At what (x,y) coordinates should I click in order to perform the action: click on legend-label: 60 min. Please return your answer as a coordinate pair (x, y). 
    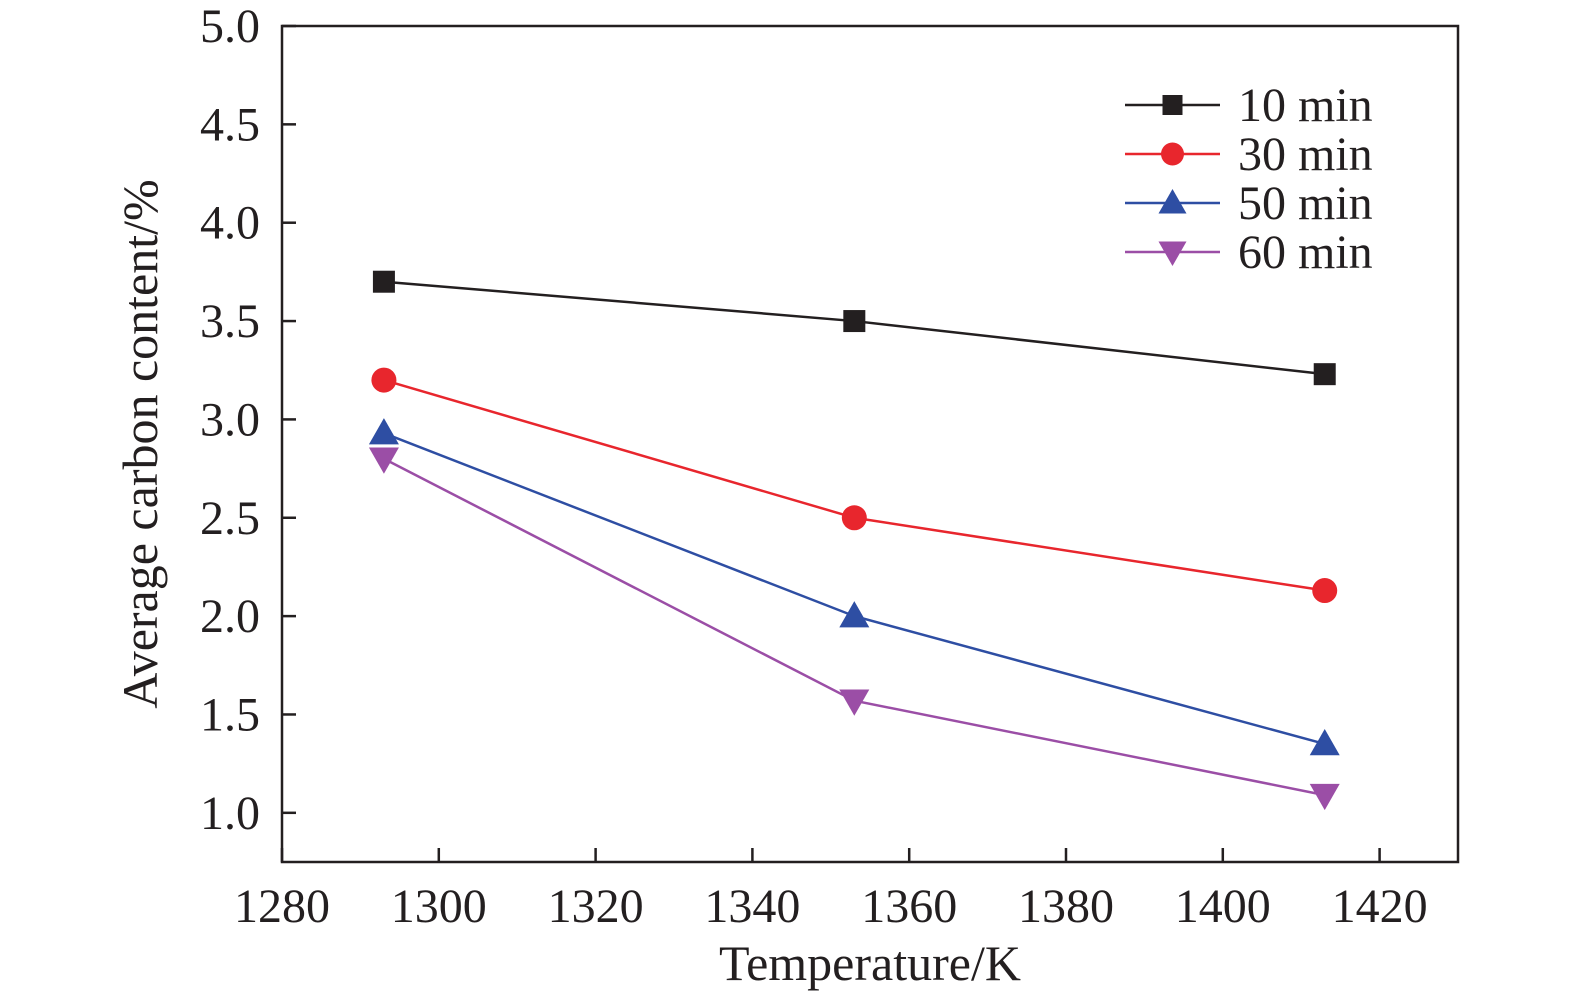
    Looking at the image, I should click on (1305, 252).